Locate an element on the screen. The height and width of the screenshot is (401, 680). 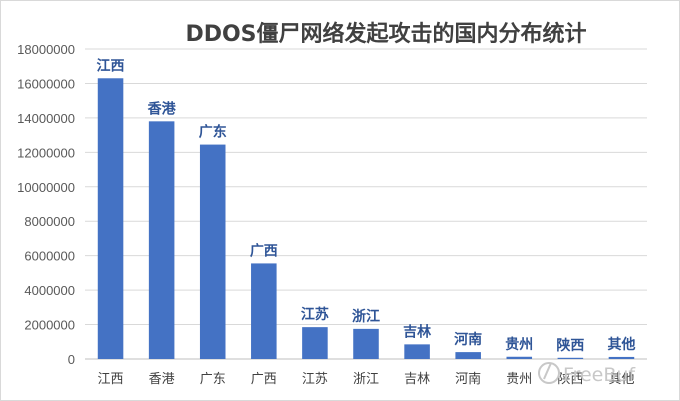
x-category-label: 吉林 is located at coordinates (417, 379).